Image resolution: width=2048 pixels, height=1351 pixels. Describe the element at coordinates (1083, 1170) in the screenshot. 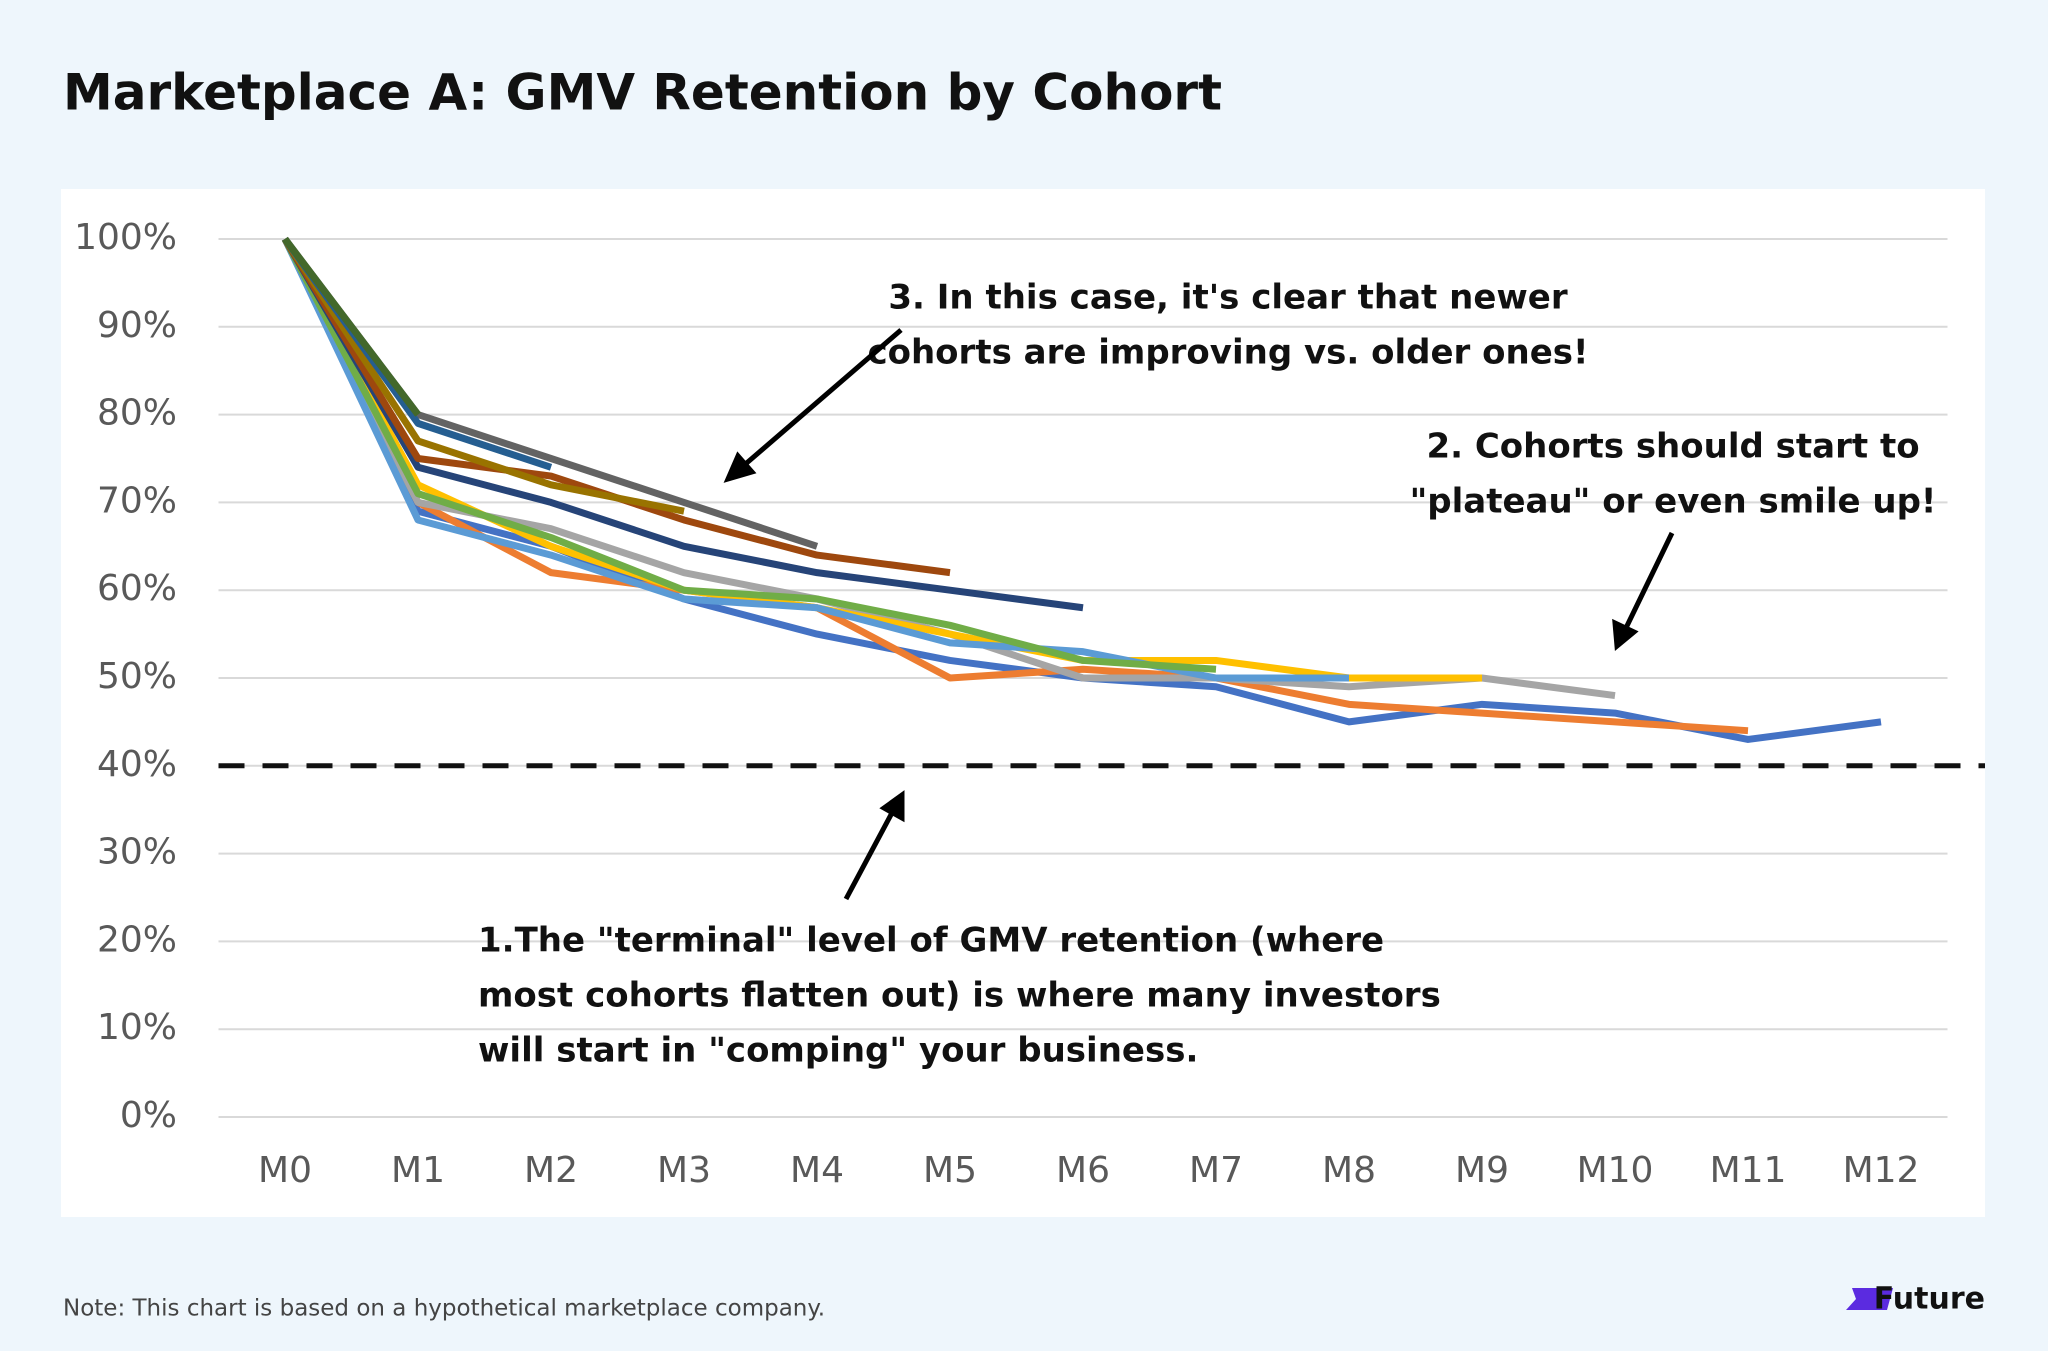

I see `x-tick-label: M6` at that location.